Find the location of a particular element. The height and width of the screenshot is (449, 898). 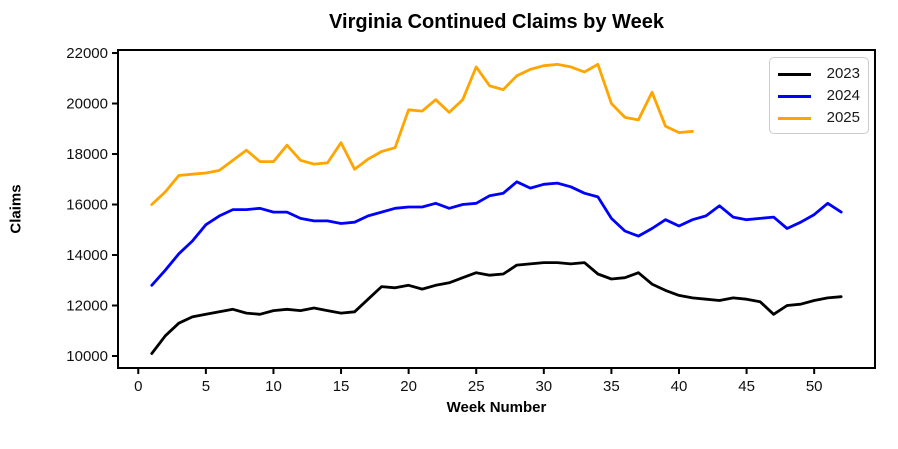

x-tick-label: 40 is located at coordinates (679, 386).